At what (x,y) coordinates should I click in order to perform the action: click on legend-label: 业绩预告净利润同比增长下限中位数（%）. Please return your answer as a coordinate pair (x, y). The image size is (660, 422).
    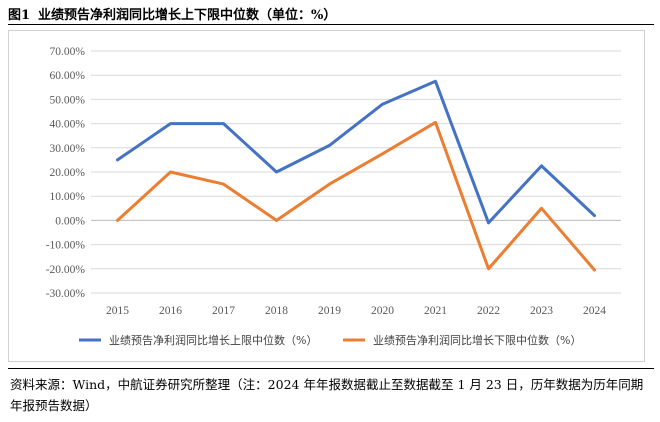
    Looking at the image, I should click on (477, 340).